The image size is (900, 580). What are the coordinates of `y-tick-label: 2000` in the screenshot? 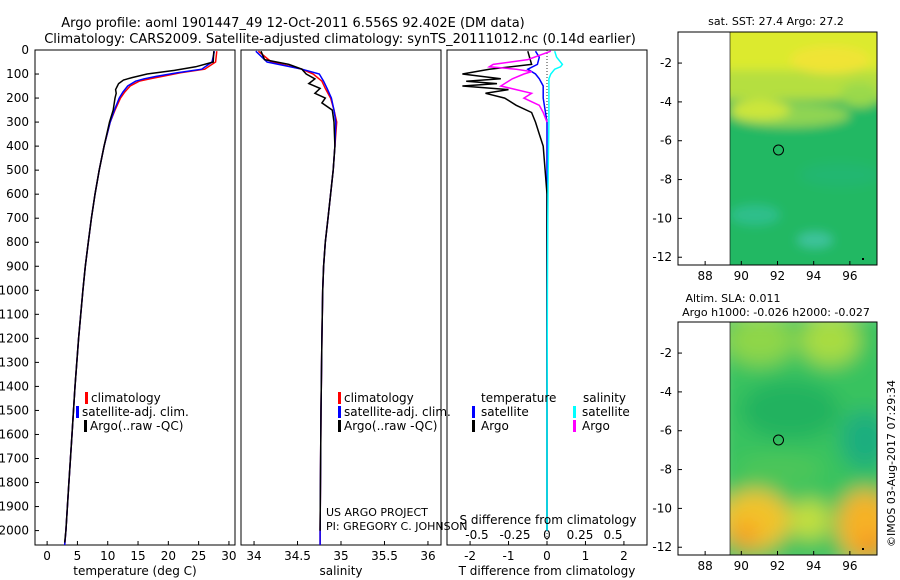 It's located at (14, 531).